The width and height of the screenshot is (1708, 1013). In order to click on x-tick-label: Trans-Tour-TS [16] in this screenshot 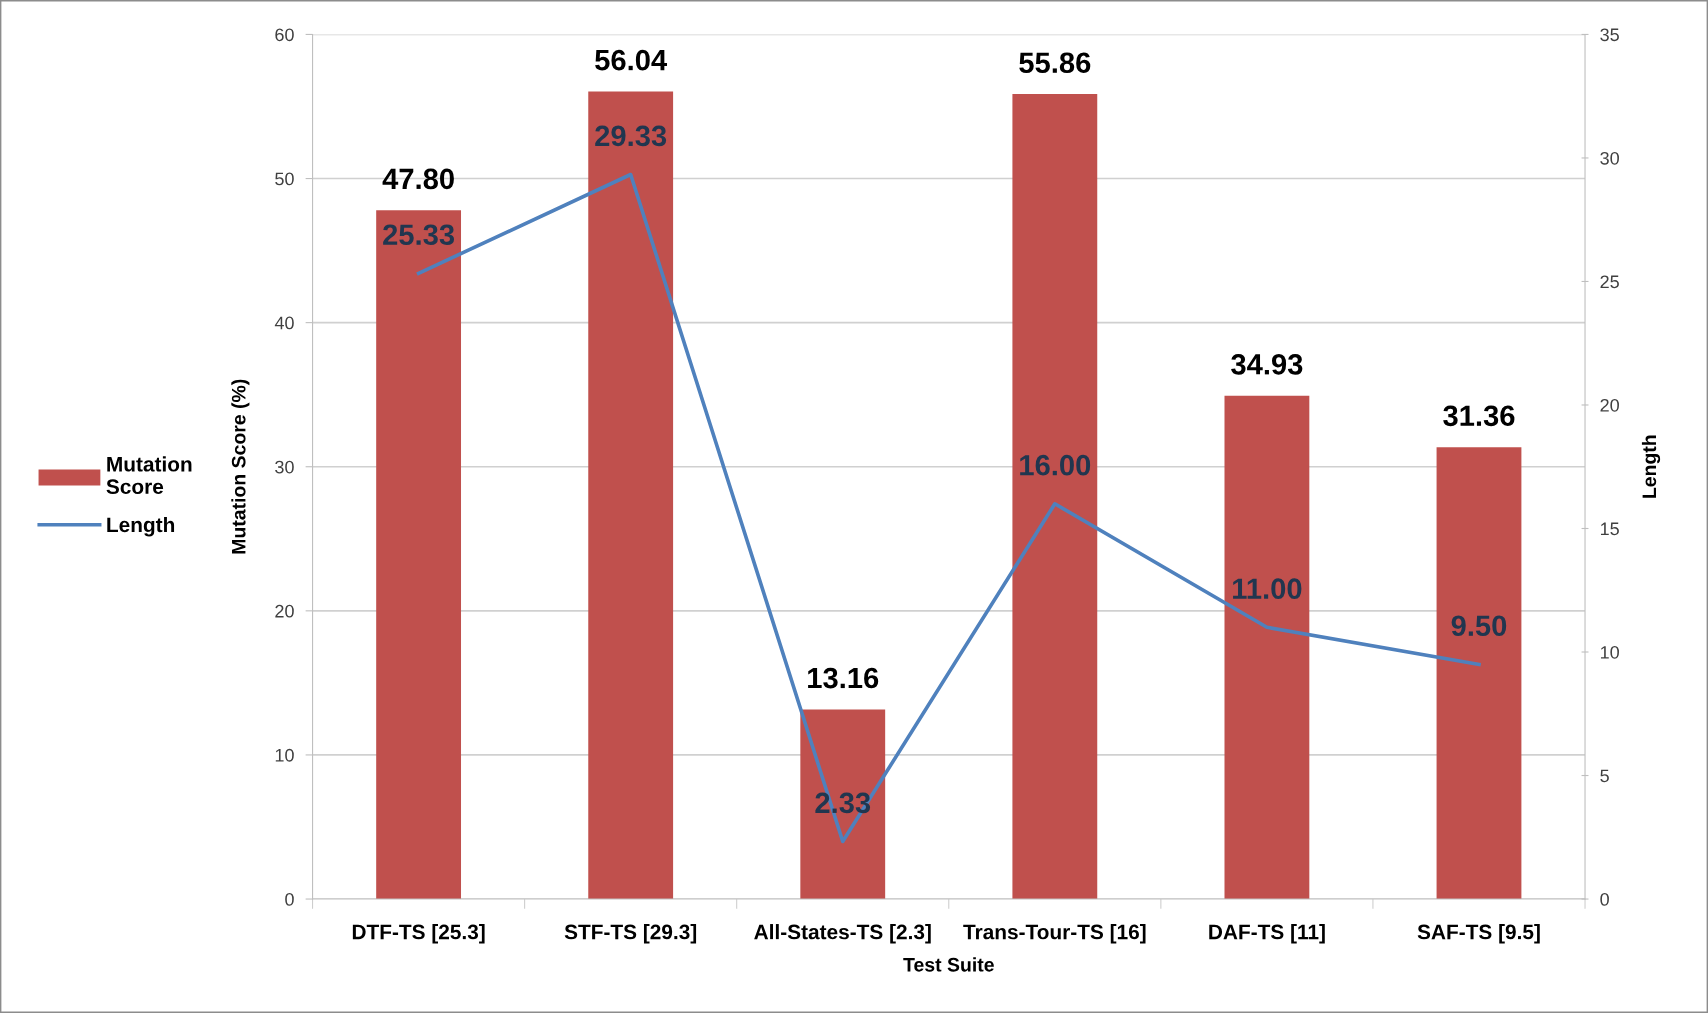, I will do `click(1054, 934)`.